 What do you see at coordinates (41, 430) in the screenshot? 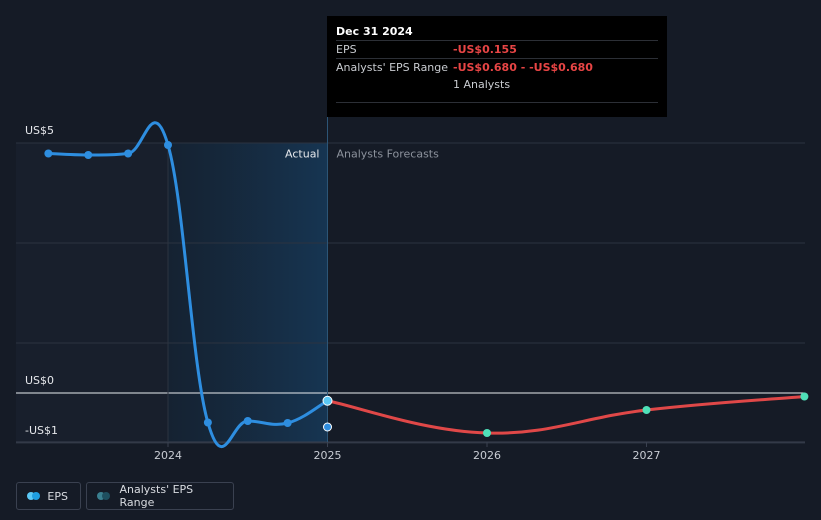
I see `y-tick-label-2: -US$1` at bounding box center [41, 430].